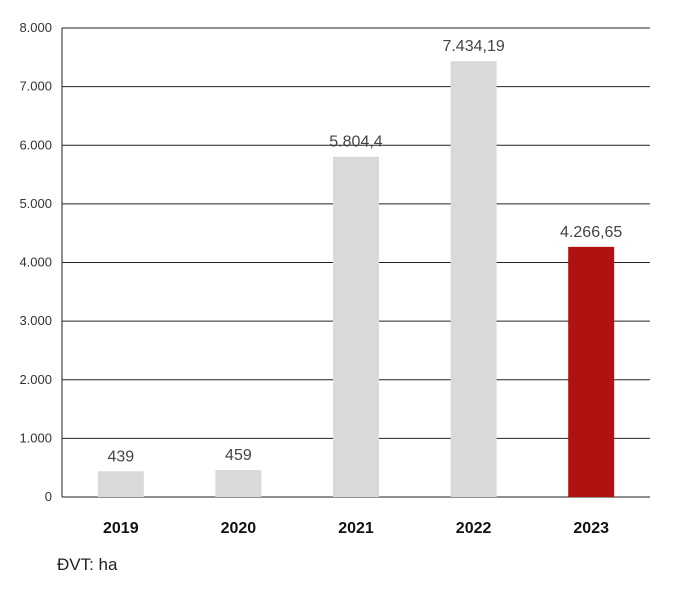 This screenshot has width=700, height=592. Describe the element at coordinates (238, 455) in the screenshot. I see `data-label-2020: 459` at that location.